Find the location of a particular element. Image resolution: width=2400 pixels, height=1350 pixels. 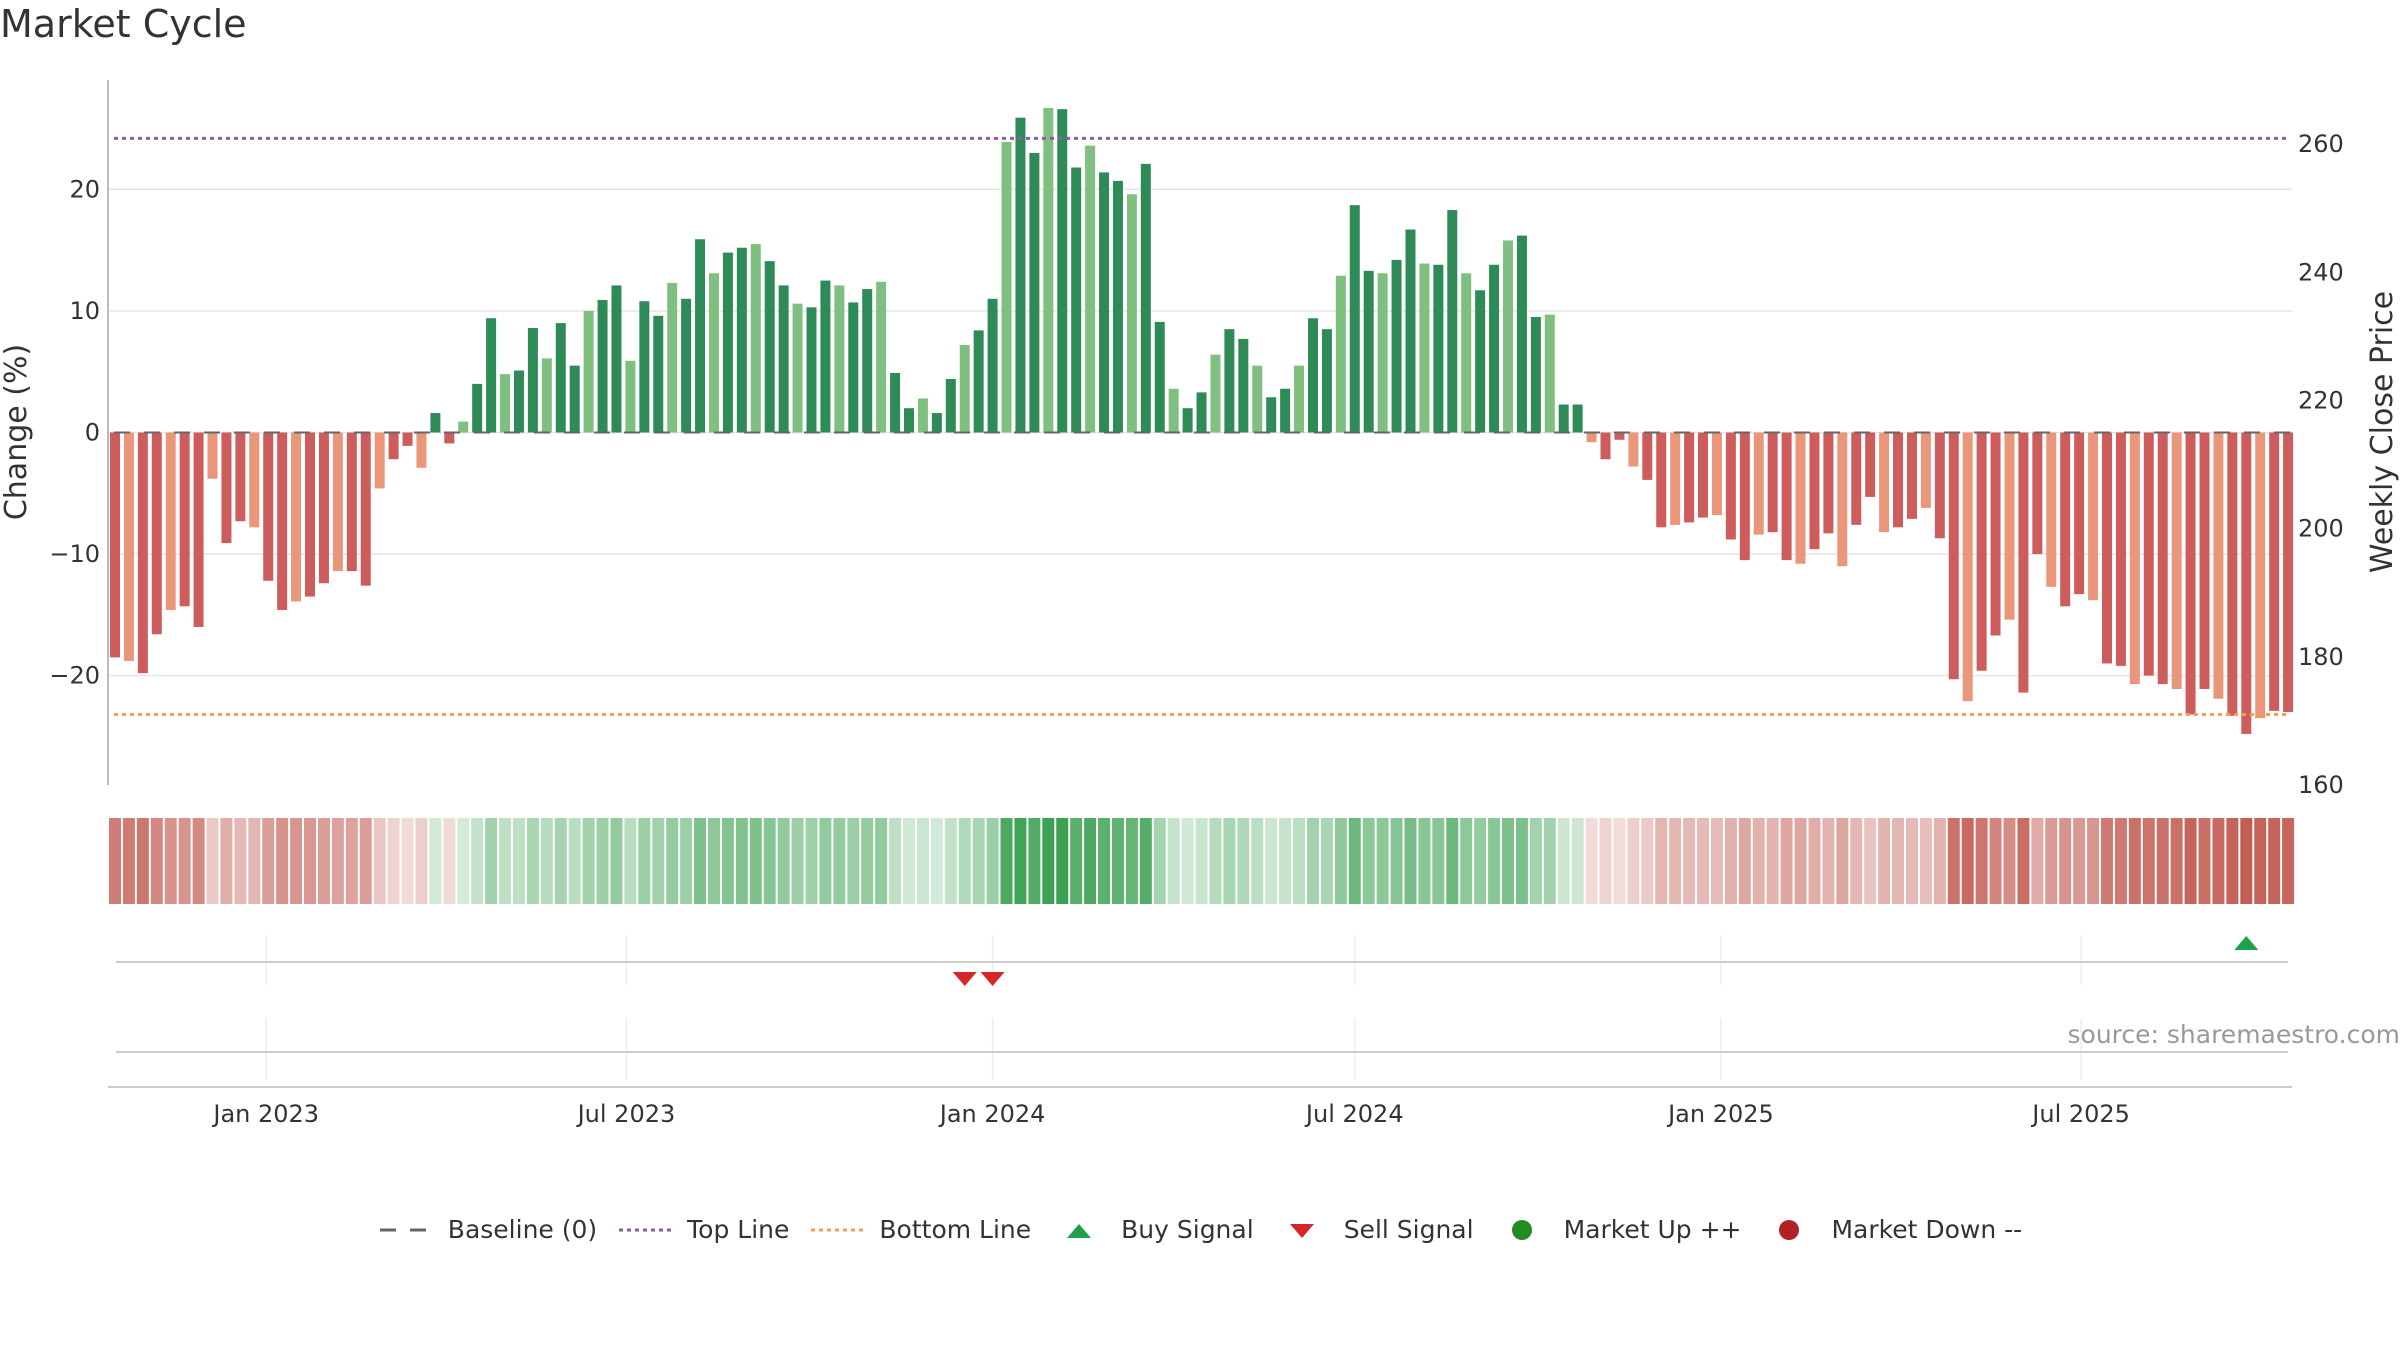

y2-axis-title: Weekly Close Price is located at coordinates (2382, 432).